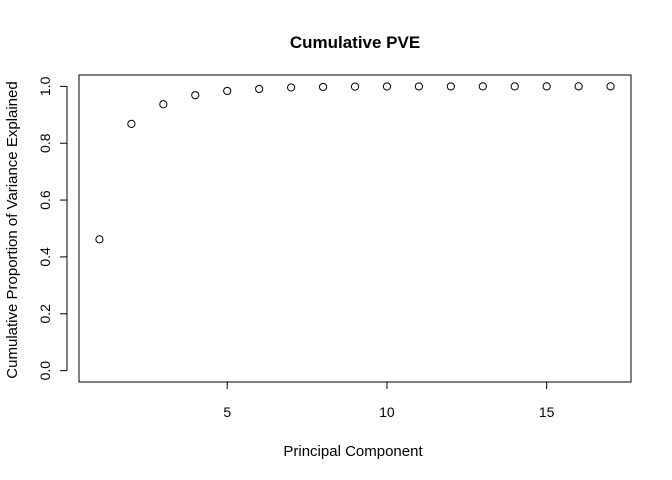 This screenshot has height=480, width=672. I want to click on x-tick-label: 5, so click(227, 412).